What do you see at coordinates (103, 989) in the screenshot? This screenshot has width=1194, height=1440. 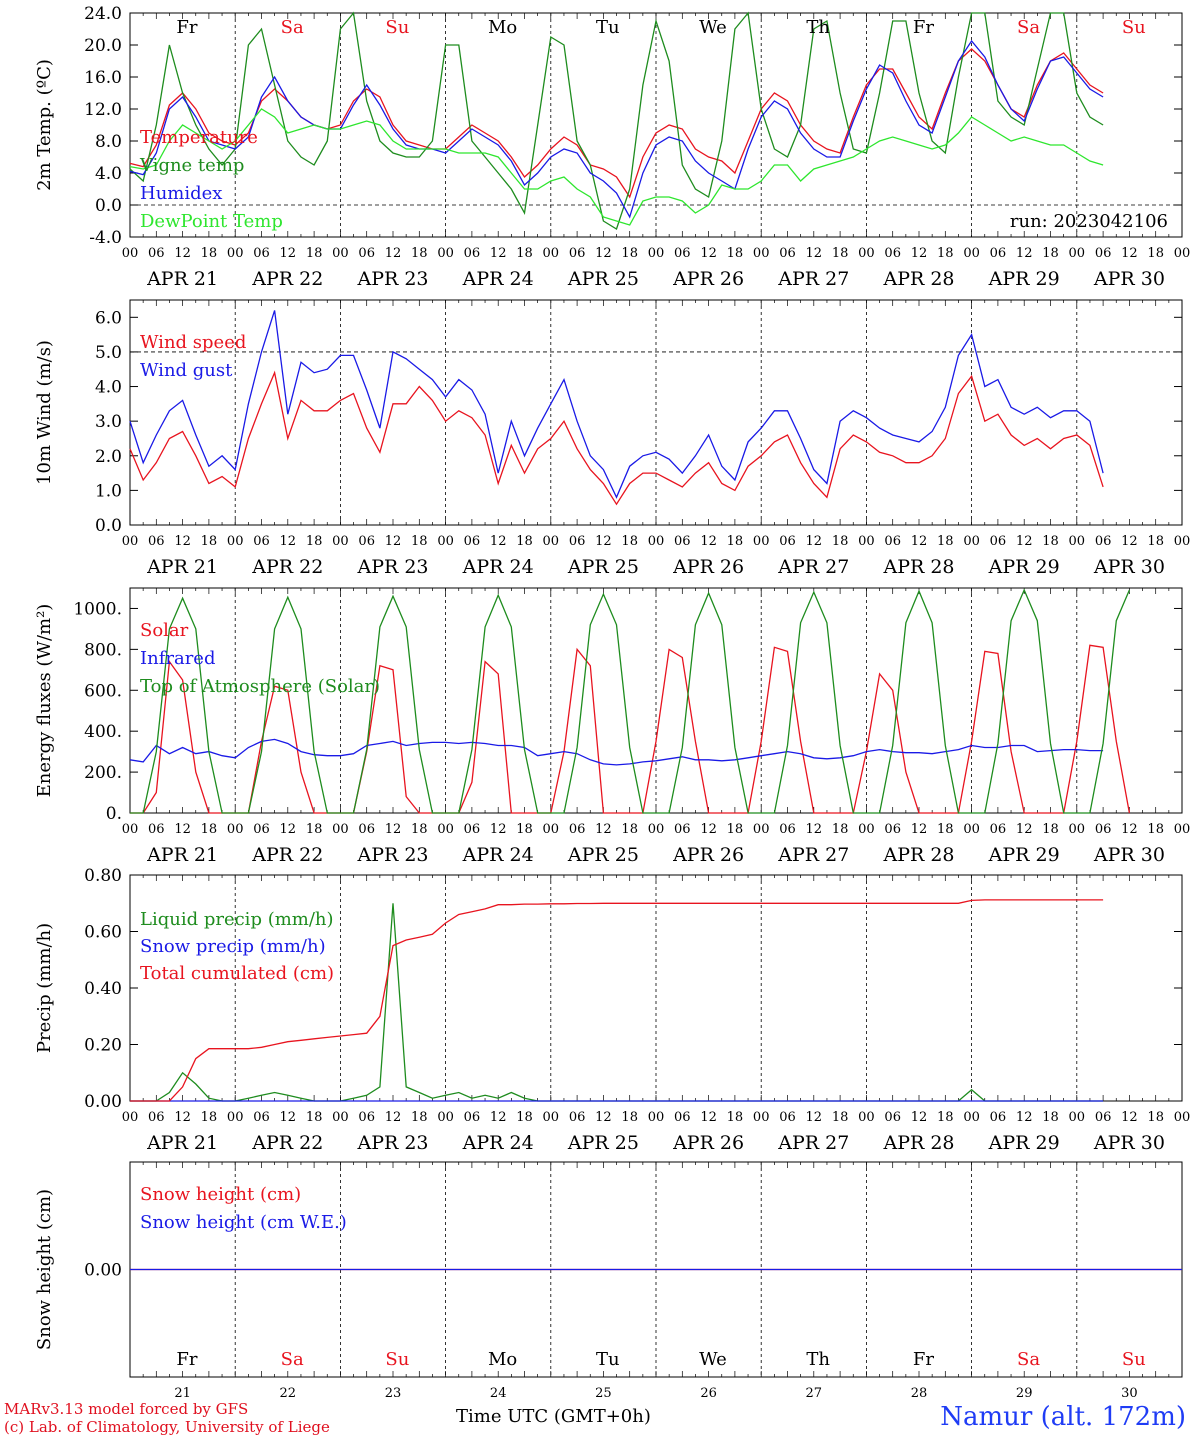 I see `y-tick-label: 0.40` at bounding box center [103, 989].